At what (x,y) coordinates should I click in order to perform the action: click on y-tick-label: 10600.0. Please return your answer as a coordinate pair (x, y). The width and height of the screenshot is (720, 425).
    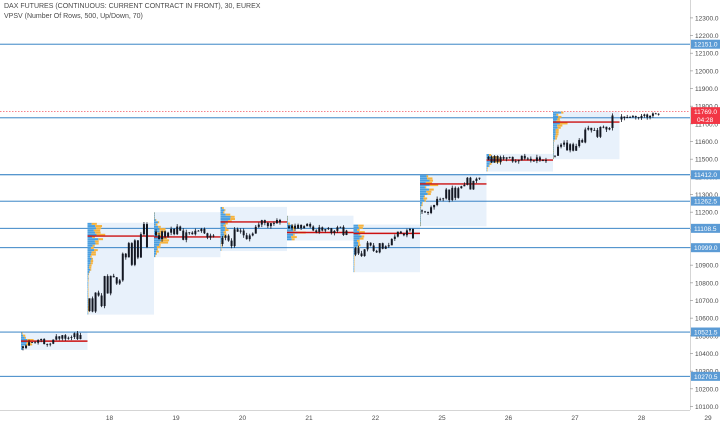
    Looking at the image, I should click on (707, 319).